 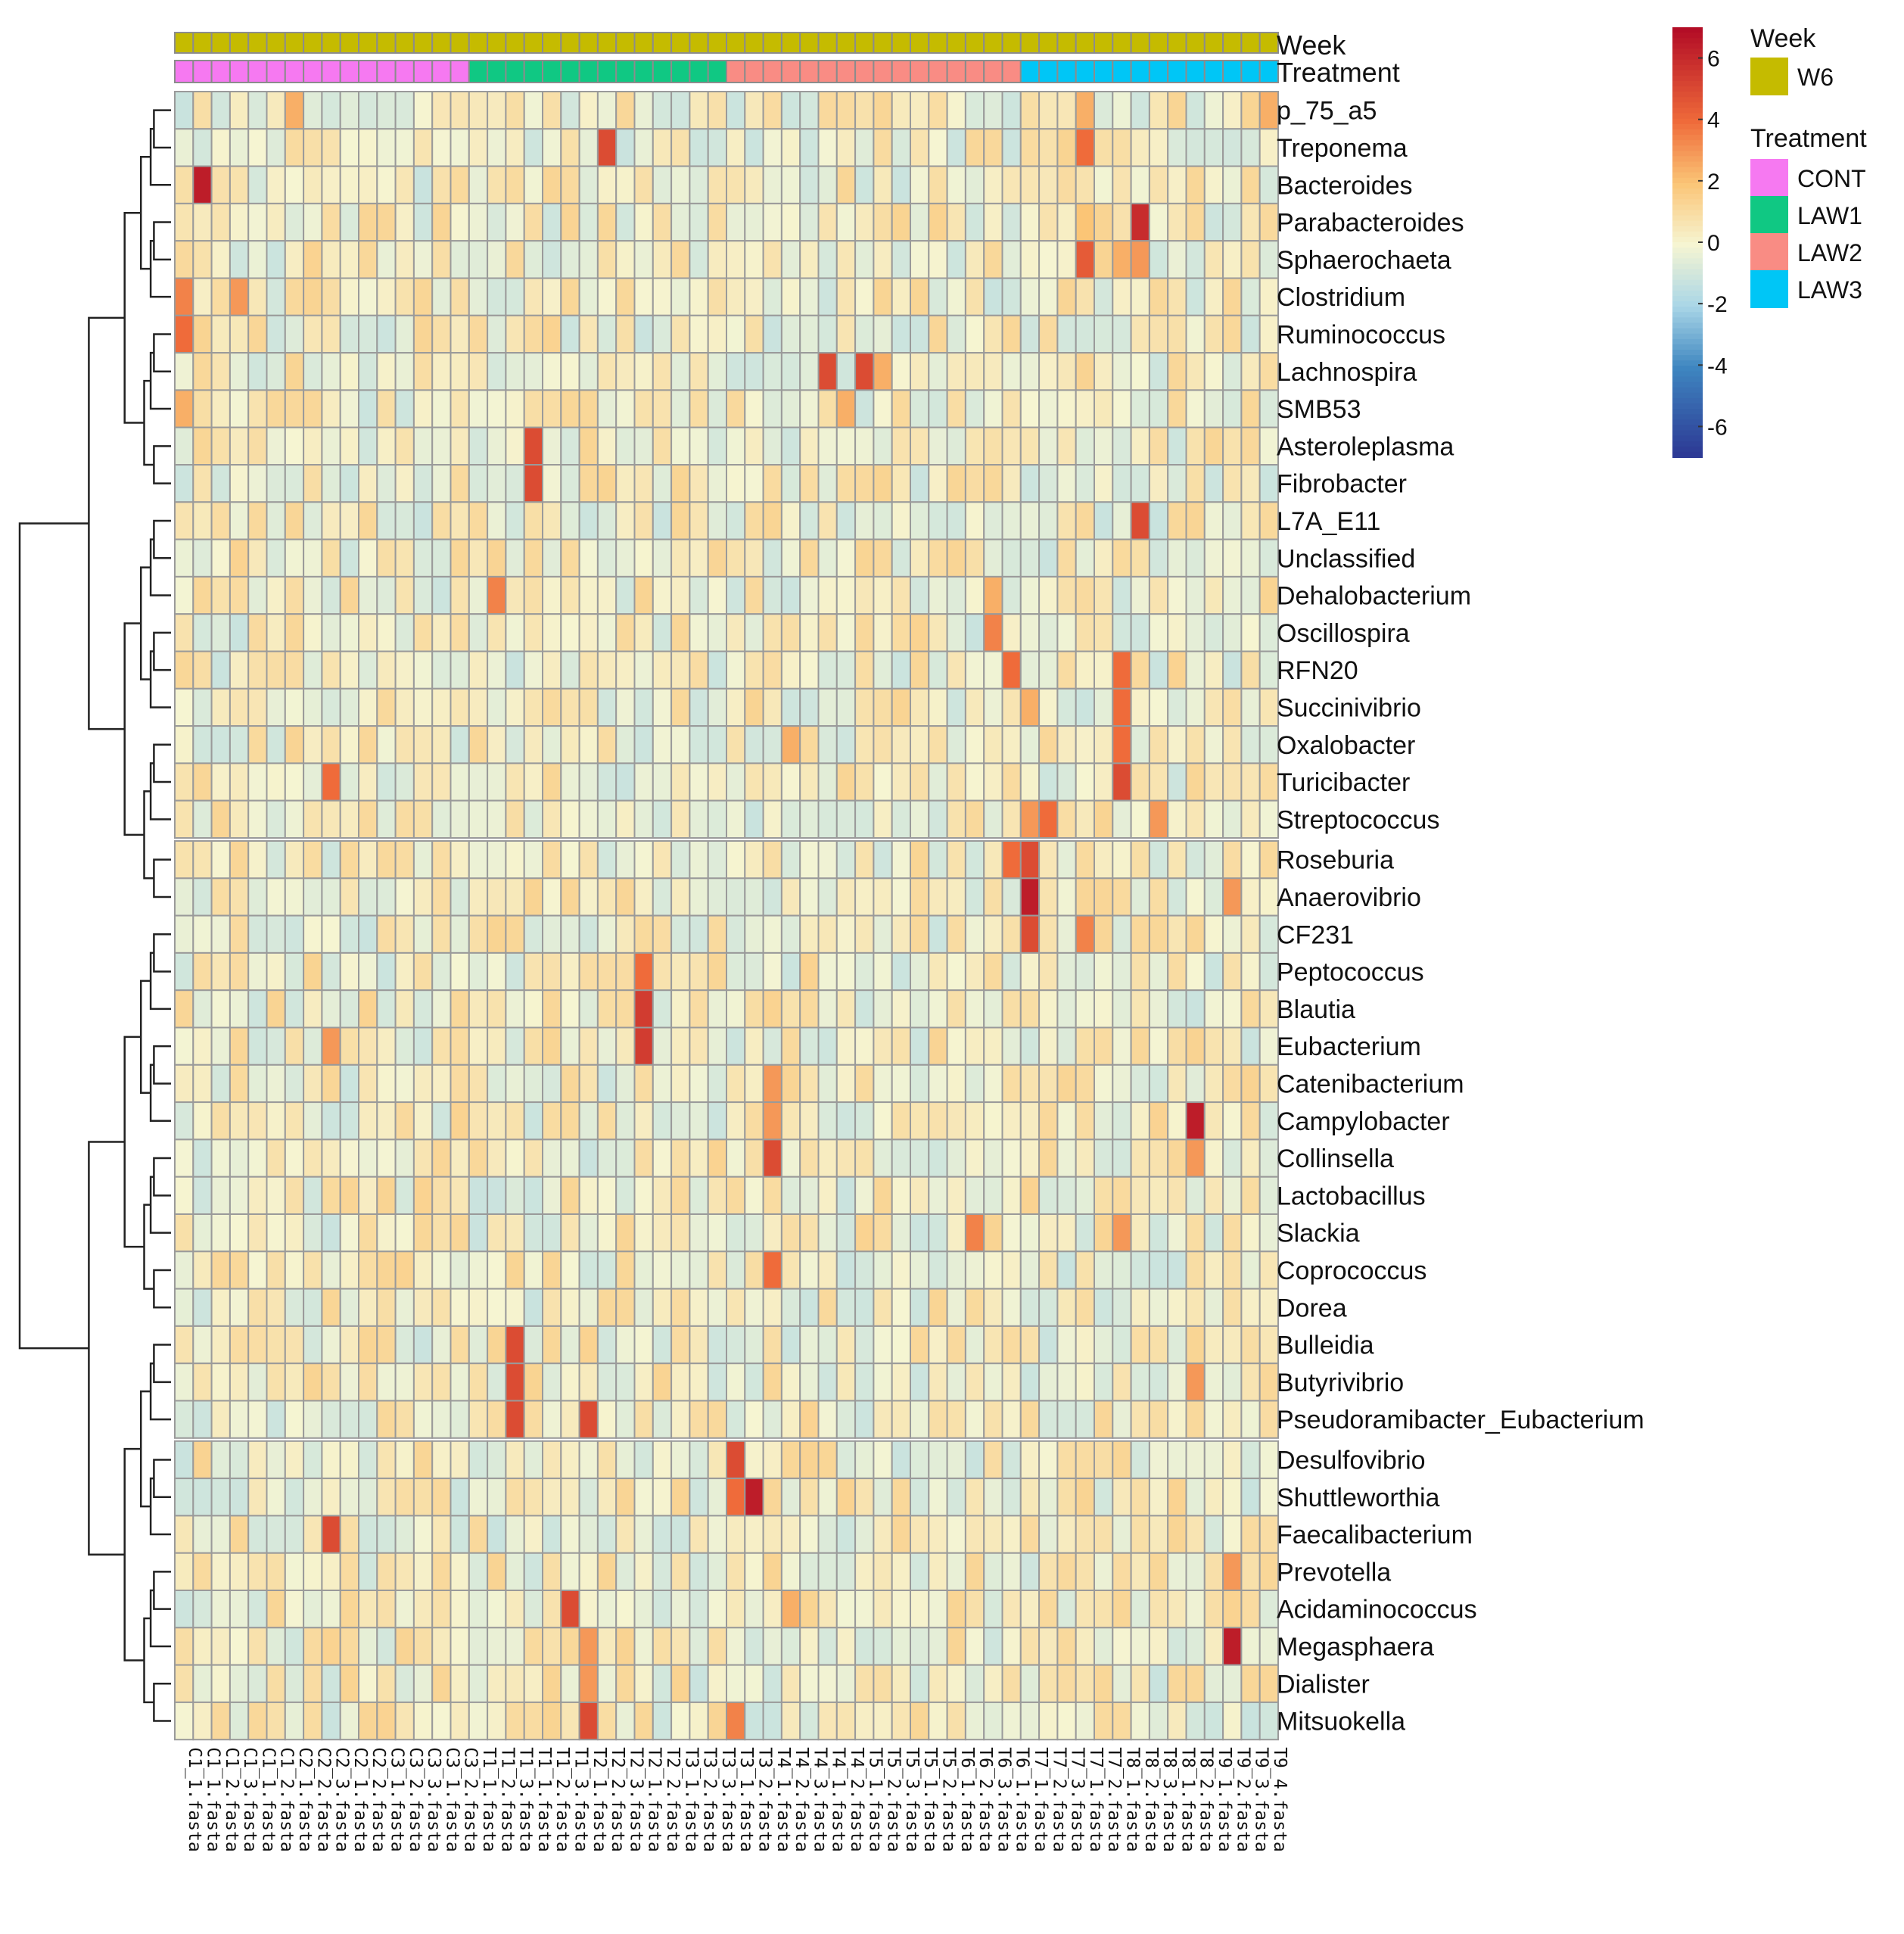 What do you see at coordinates (1351, 1271) in the screenshot?
I see `row-label: Coprococcus` at bounding box center [1351, 1271].